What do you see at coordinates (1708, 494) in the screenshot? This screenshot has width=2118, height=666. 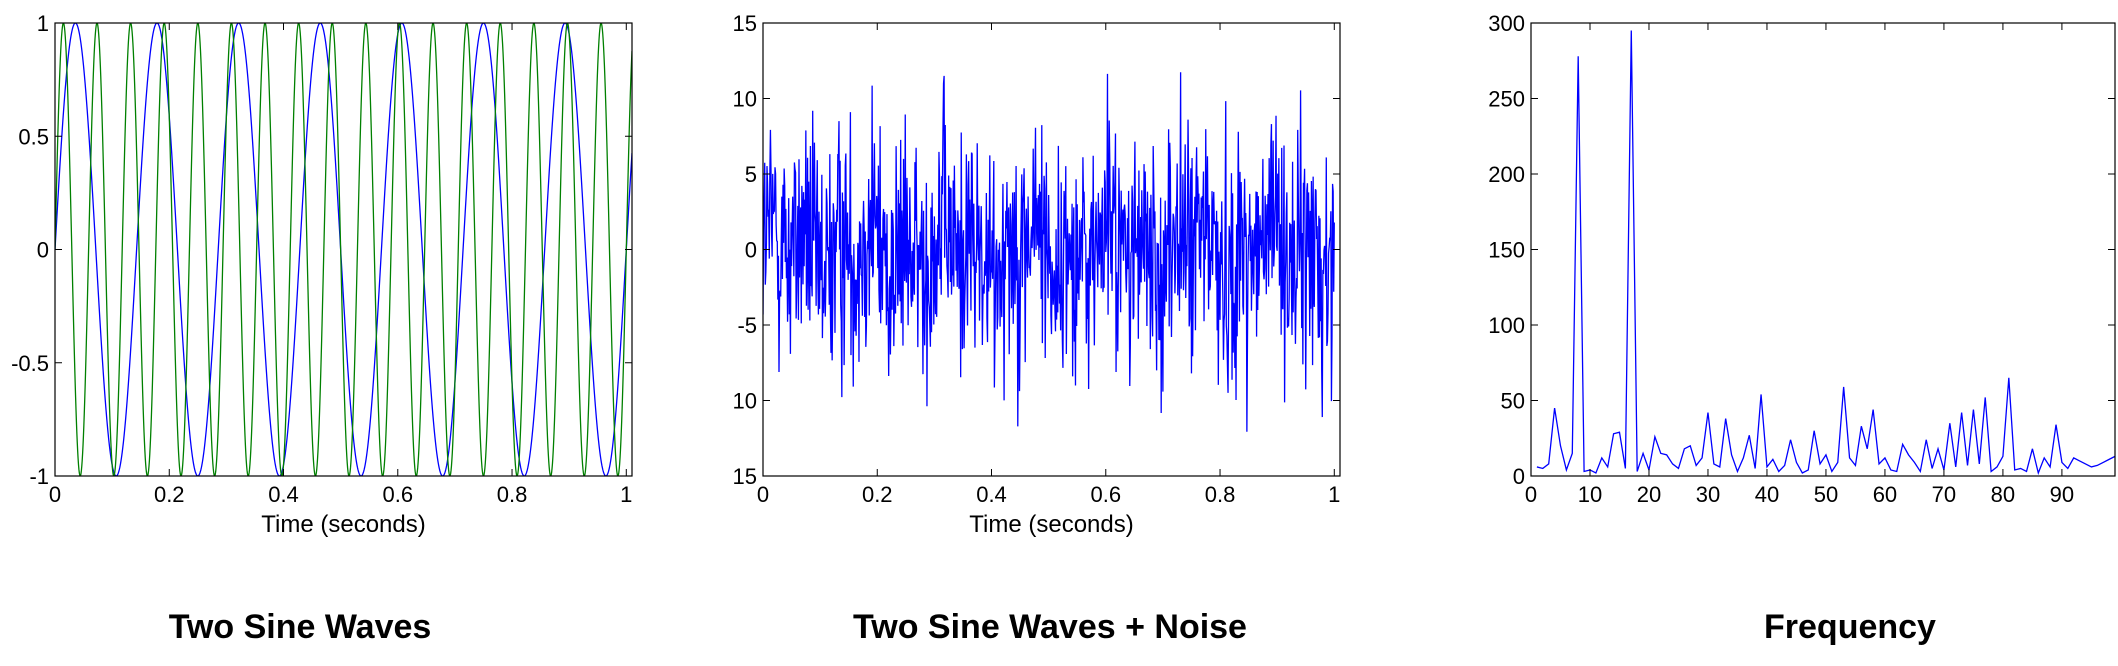 I see `x-tick-label: 30` at bounding box center [1708, 494].